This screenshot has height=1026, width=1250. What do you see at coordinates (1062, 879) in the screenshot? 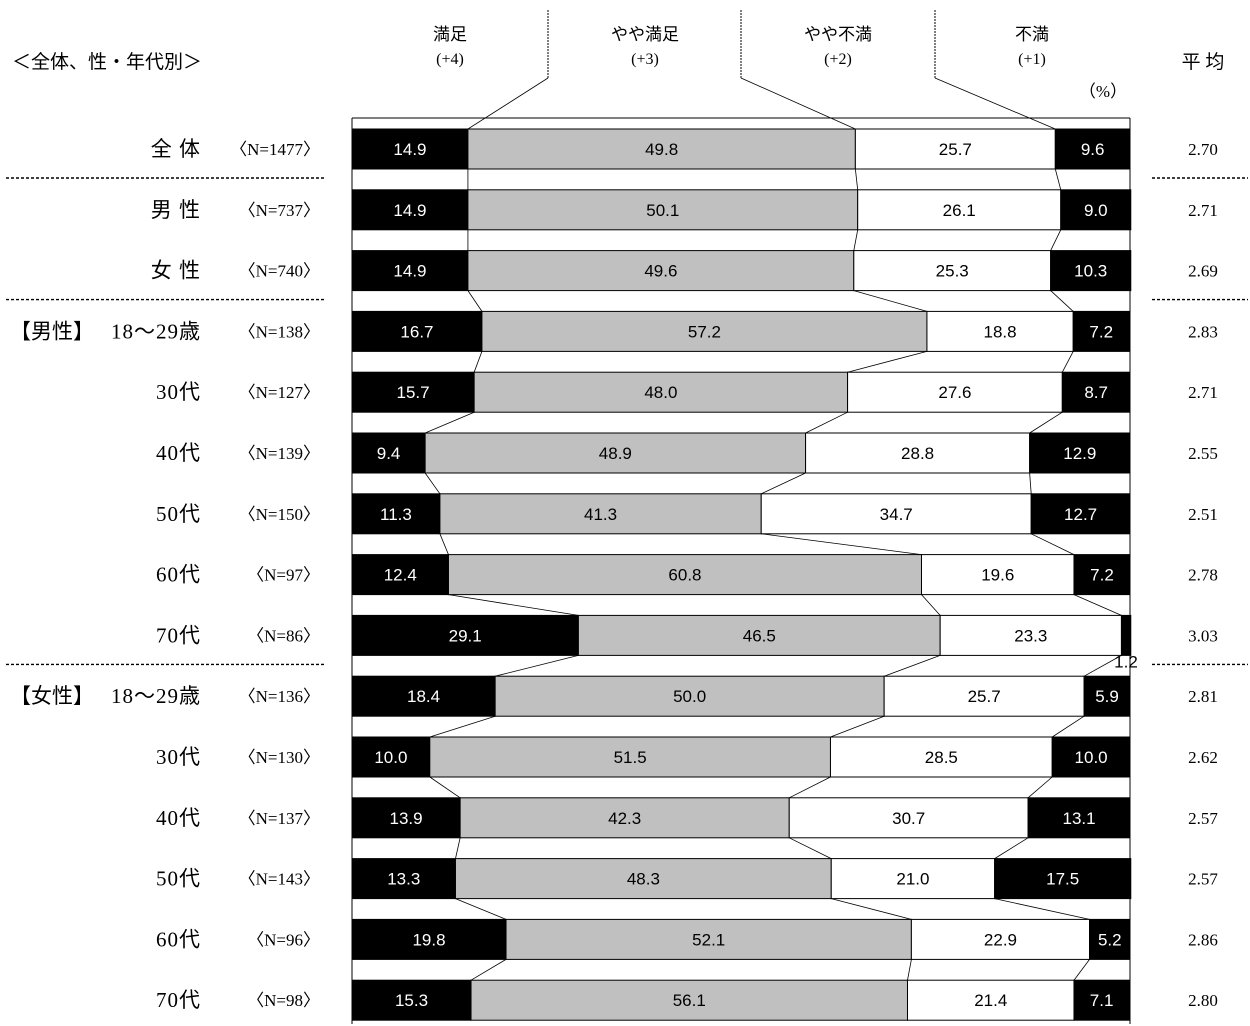
I see `data-label: 17.5` at bounding box center [1062, 879].